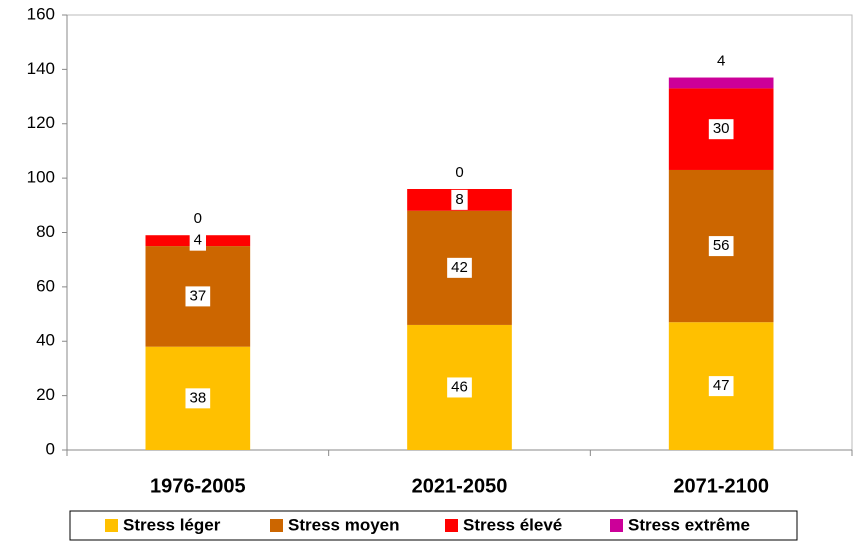 The height and width of the screenshot is (549, 859). I want to click on data-label: 8, so click(459, 199).